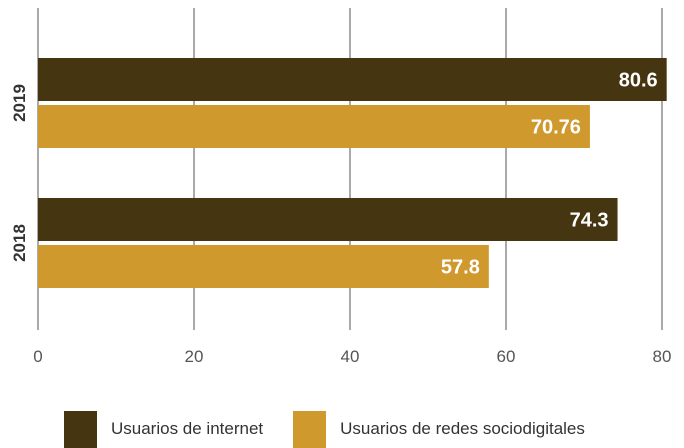 This screenshot has width=684, height=448. I want to click on legend-label-redes: Usuarios de redes sociodigitales, so click(462, 428).